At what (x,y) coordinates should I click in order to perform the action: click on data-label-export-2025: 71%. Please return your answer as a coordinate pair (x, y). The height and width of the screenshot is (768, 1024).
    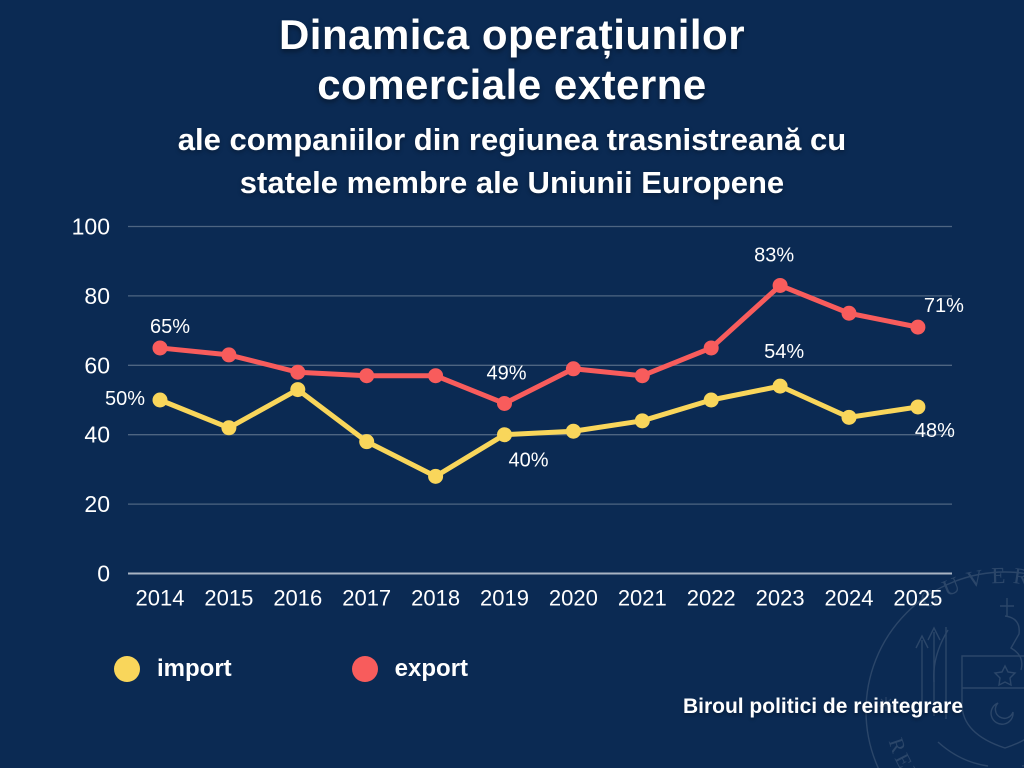
    Looking at the image, I should click on (944, 306).